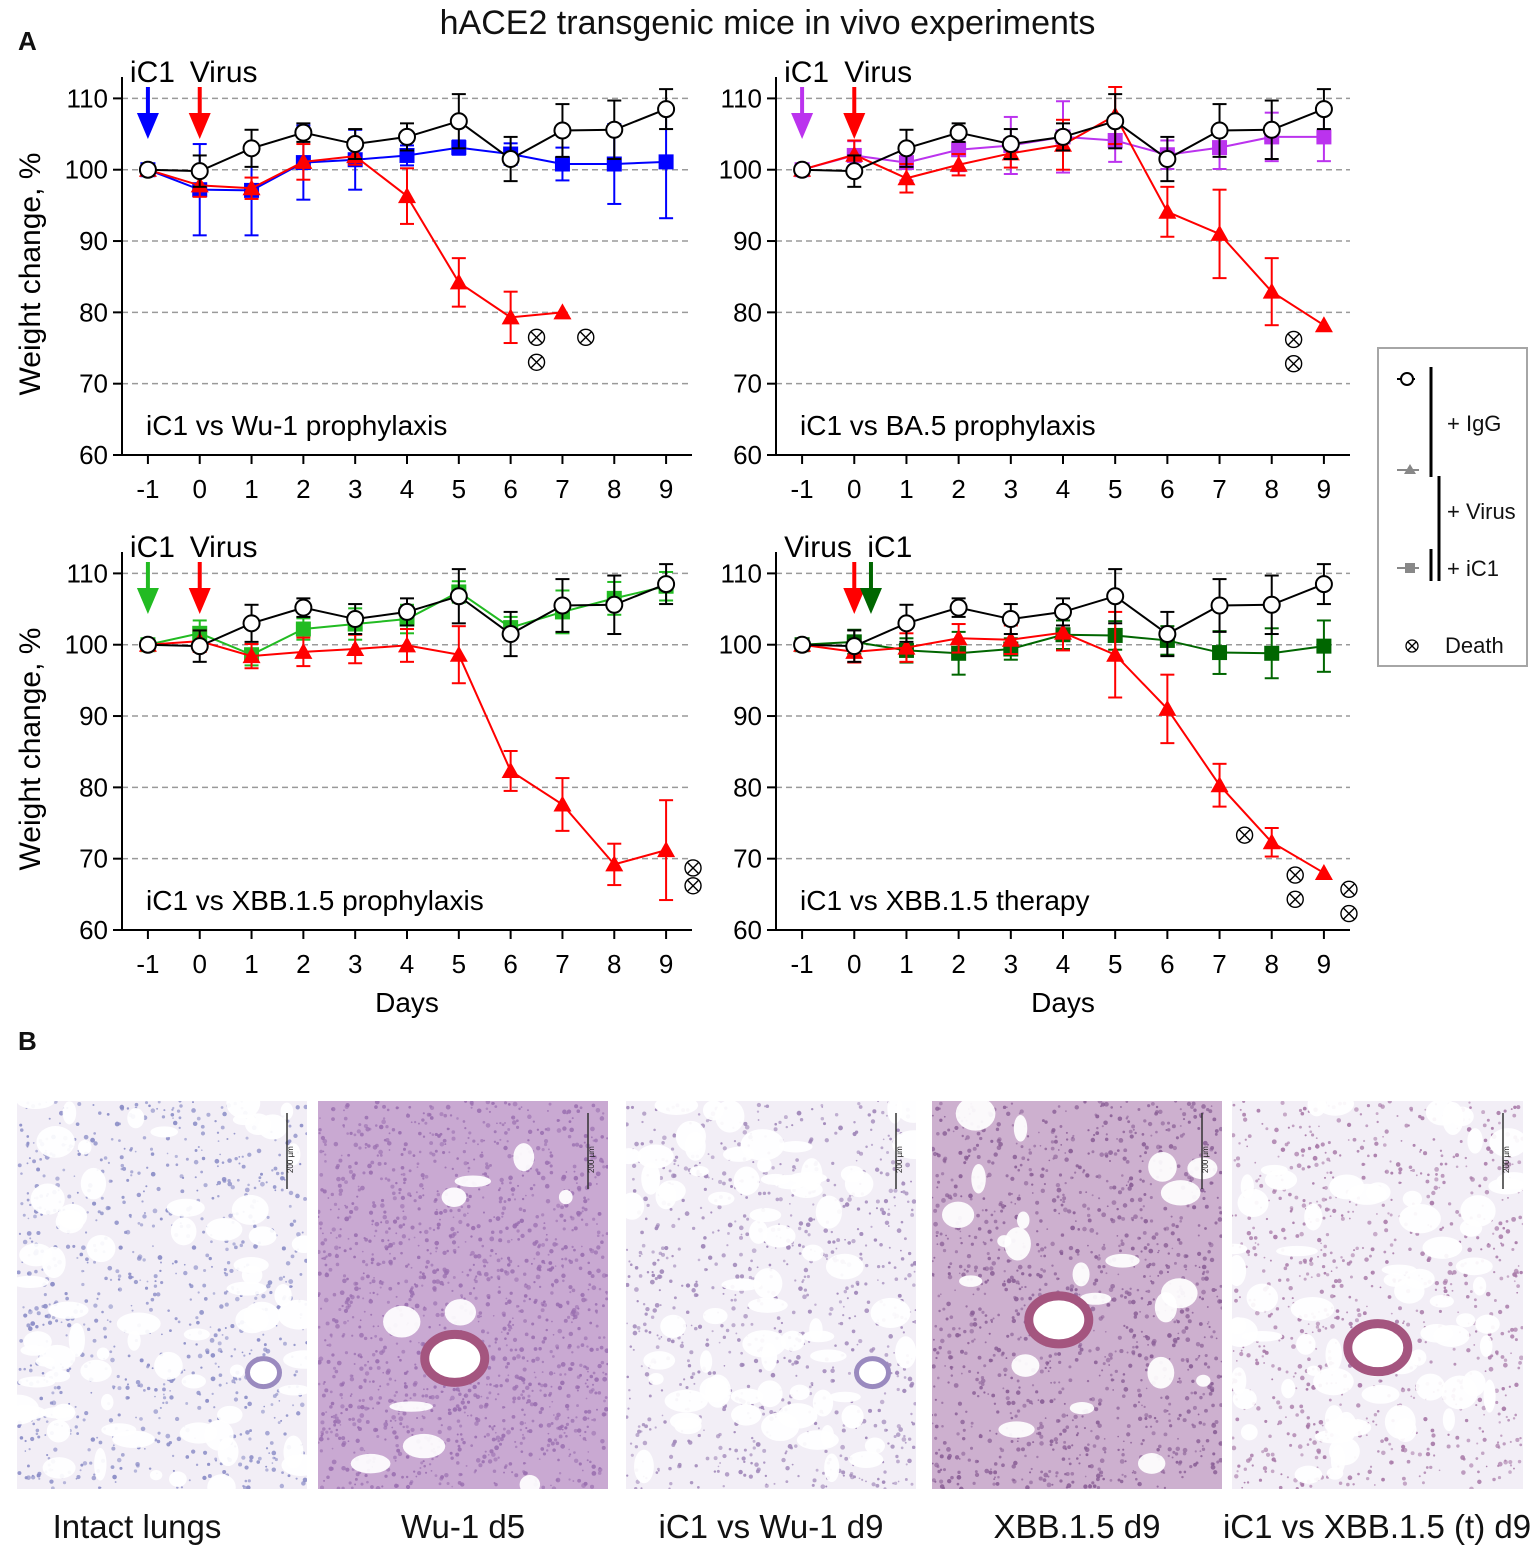  What do you see at coordinates (1115, 964) in the screenshot?
I see `x-tick-label: 5` at bounding box center [1115, 964].